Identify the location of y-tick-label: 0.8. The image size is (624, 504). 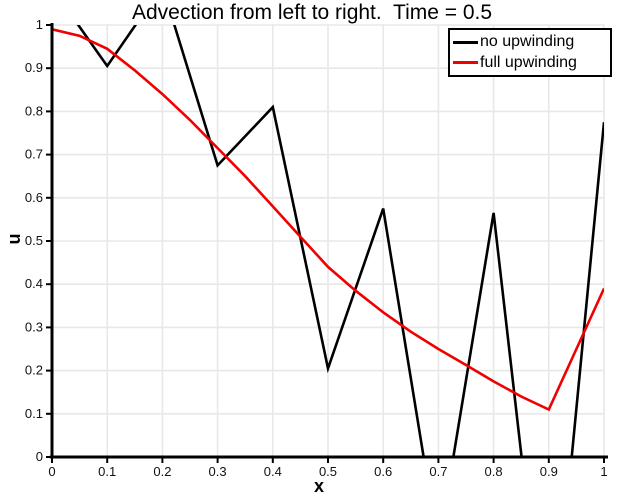
(34, 110).